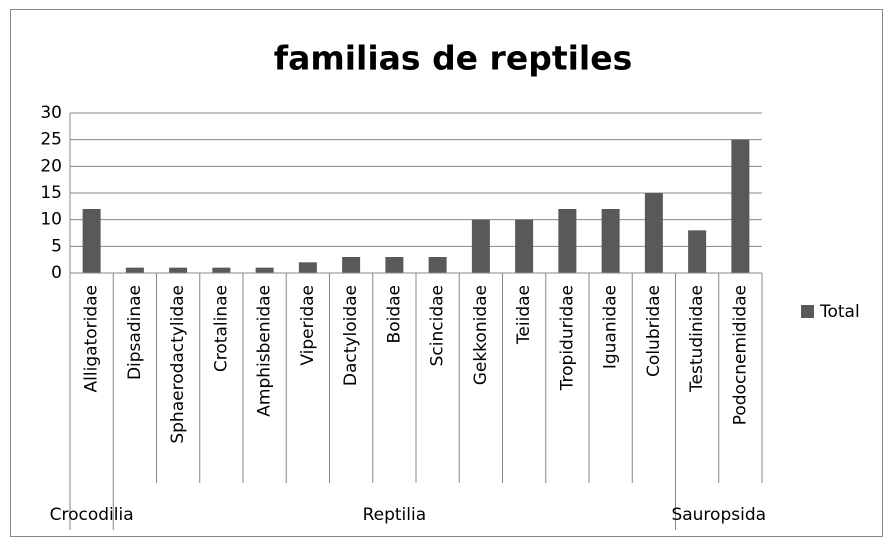  Describe the element at coordinates (697, 339) in the screenshot. I see `x-tick-label: Testudinidae` at that location.